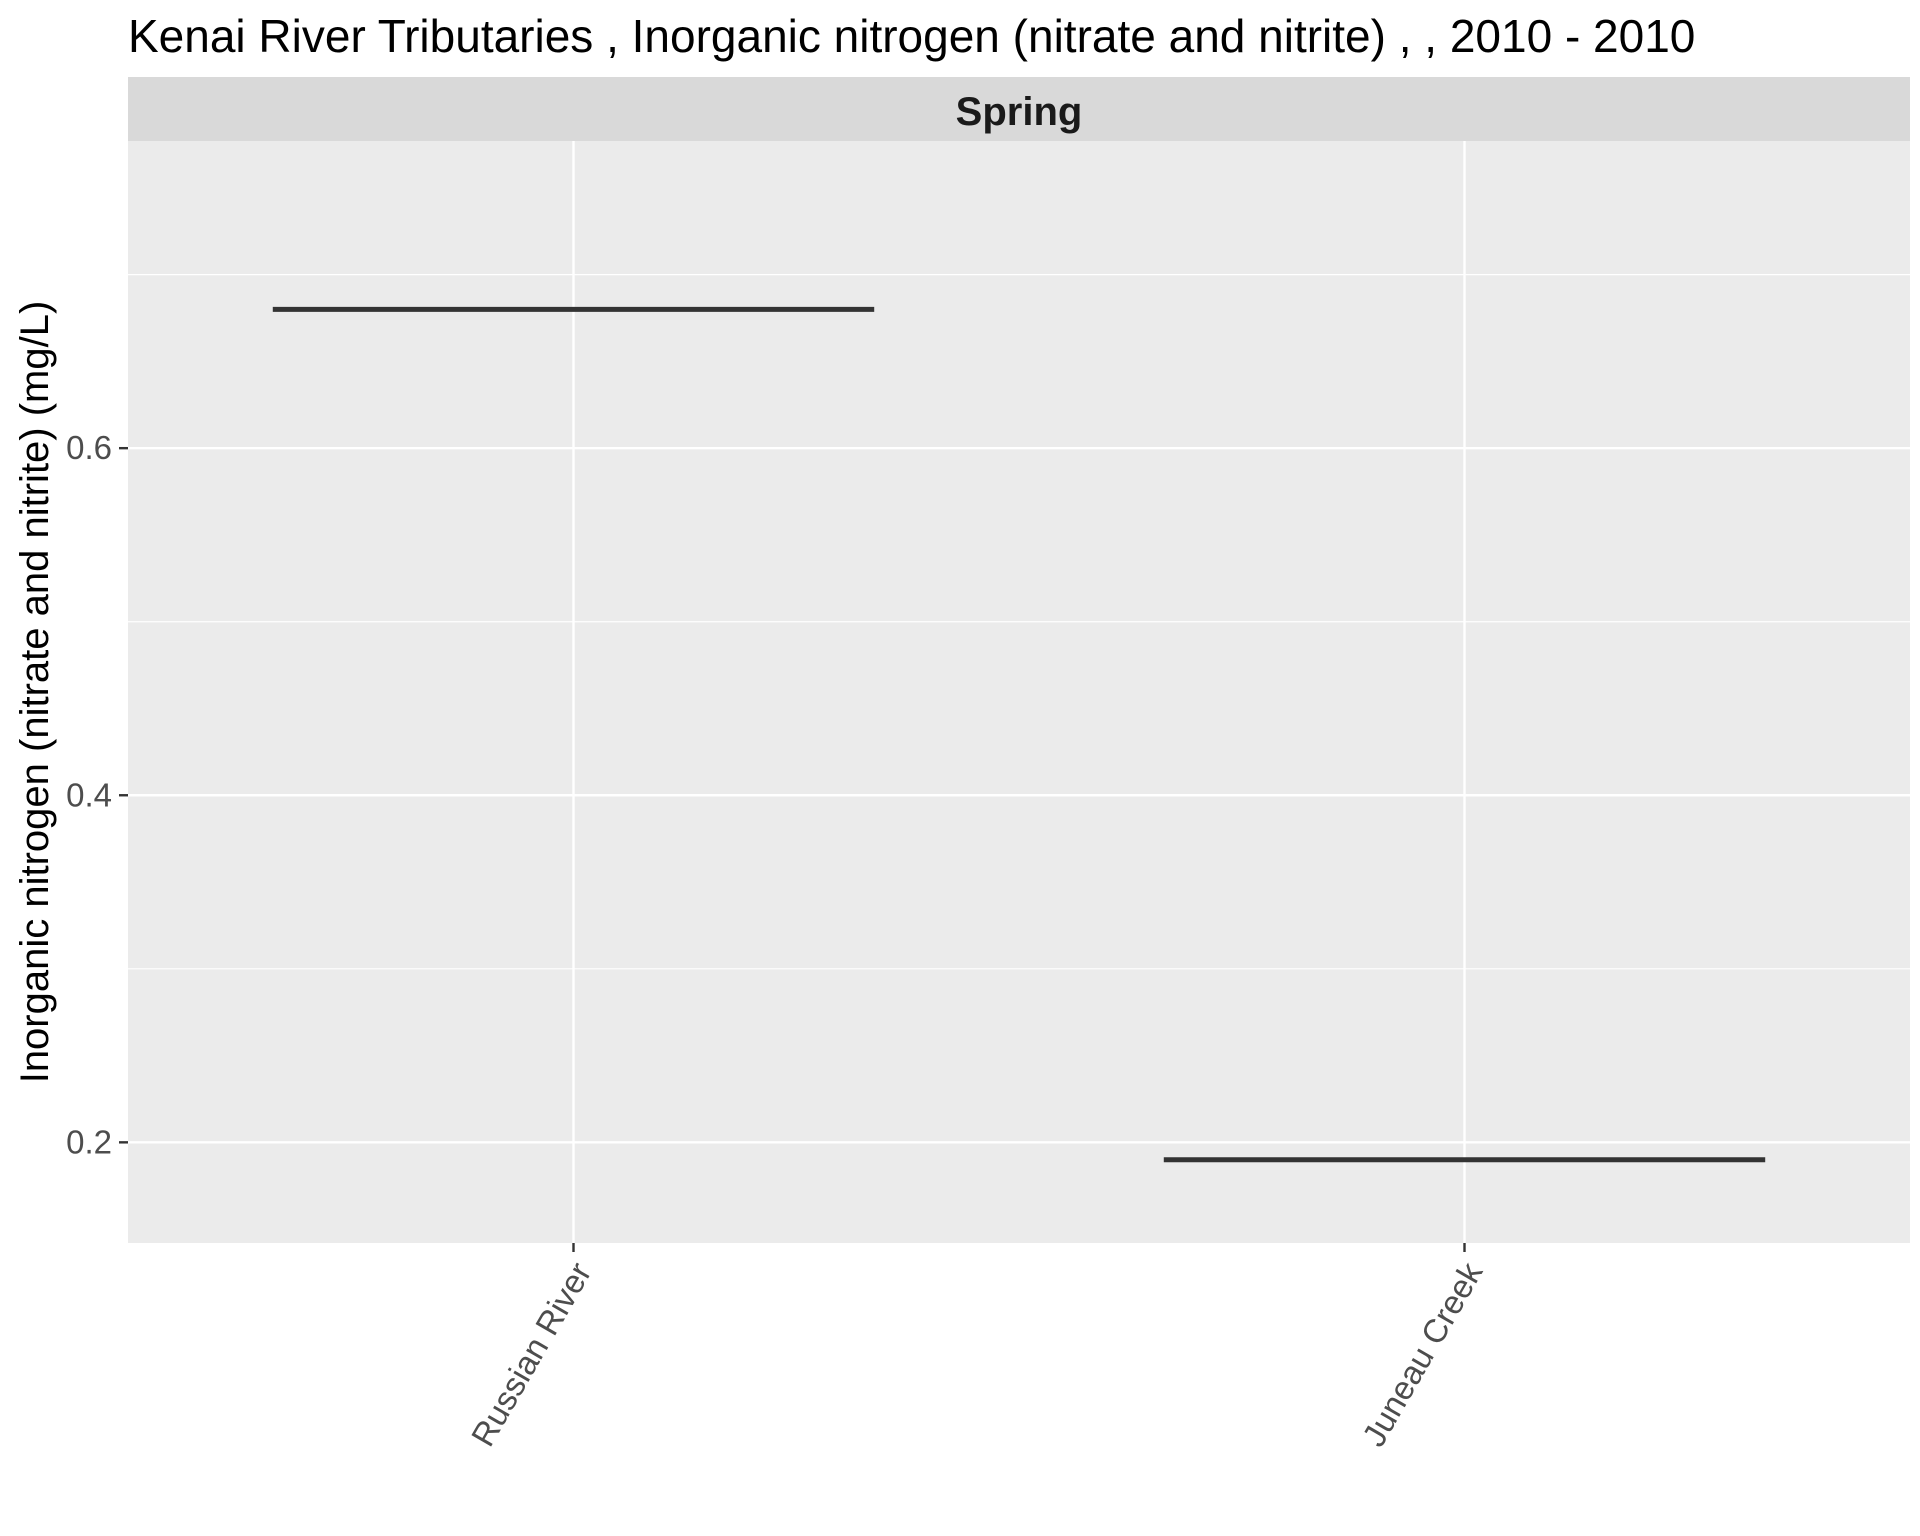 This screenshot has height=1536, width=1920. Describe the element at coordinates (977, 1347) in the screenshot. I see `x-axis: Russian River Juneau Creek` at that location.